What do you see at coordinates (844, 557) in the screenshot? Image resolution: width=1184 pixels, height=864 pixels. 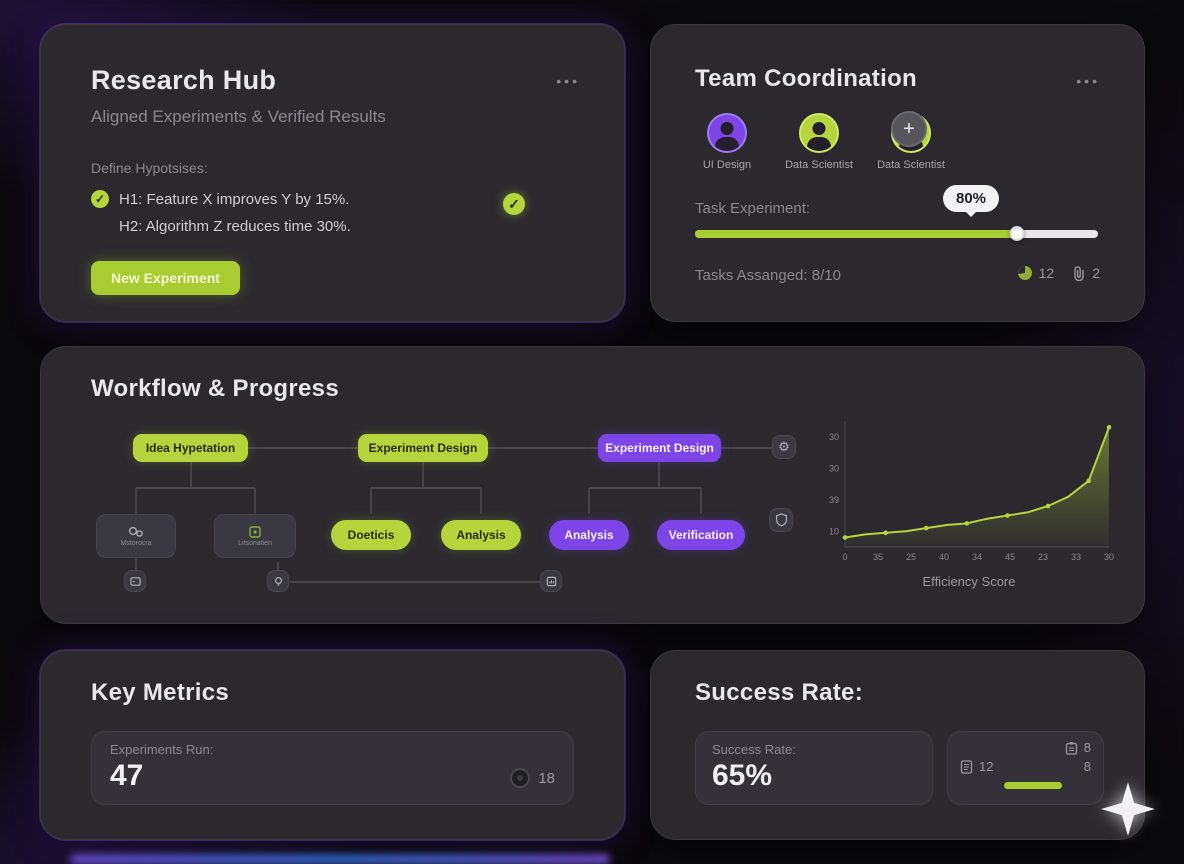 I see `svg-text: 0` at bounding box center [844, 557].